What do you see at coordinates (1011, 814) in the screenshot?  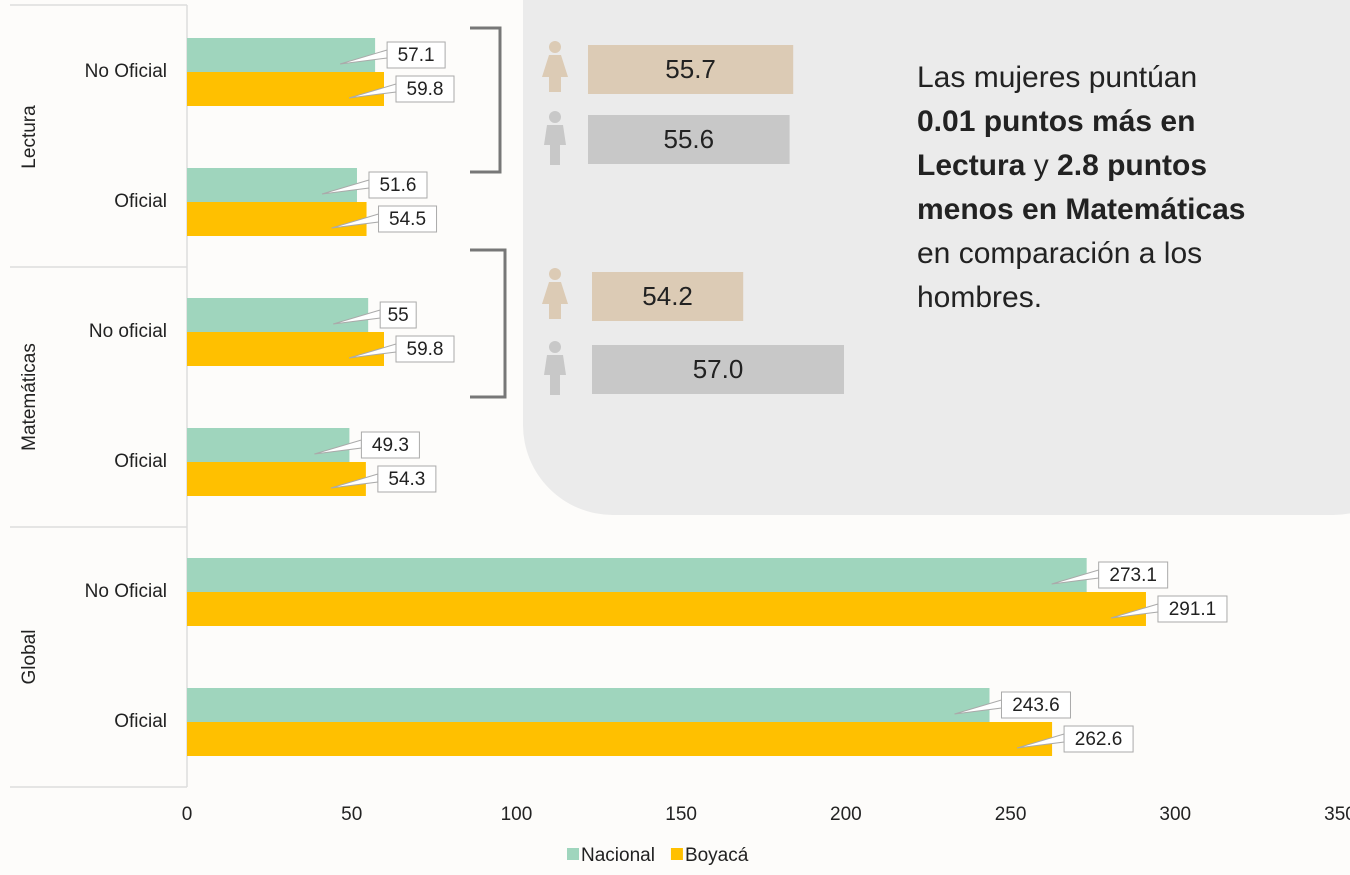 I see `x-tick-label: 250` at bounding box center [1011, 814].